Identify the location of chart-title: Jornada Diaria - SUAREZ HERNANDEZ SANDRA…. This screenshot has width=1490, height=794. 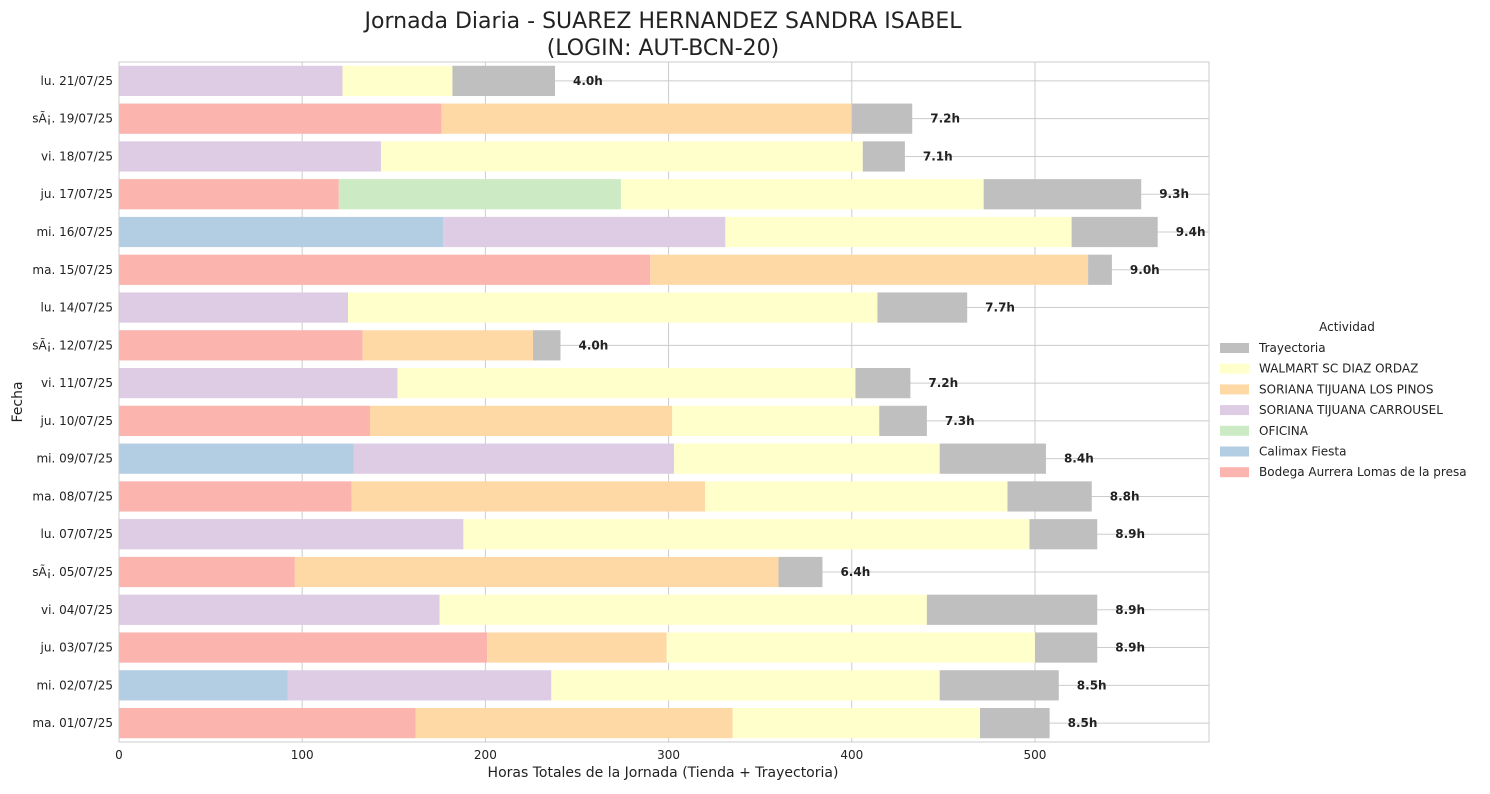
(663, 21).